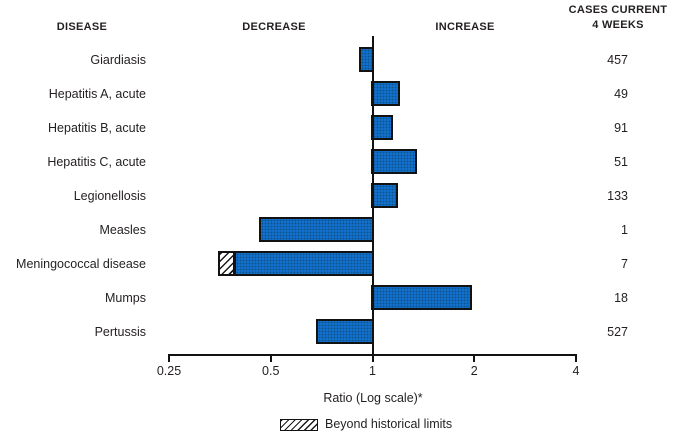 This screenshot has height=440, width=677. I want to click on cases-value: 1, so click(624, 229).